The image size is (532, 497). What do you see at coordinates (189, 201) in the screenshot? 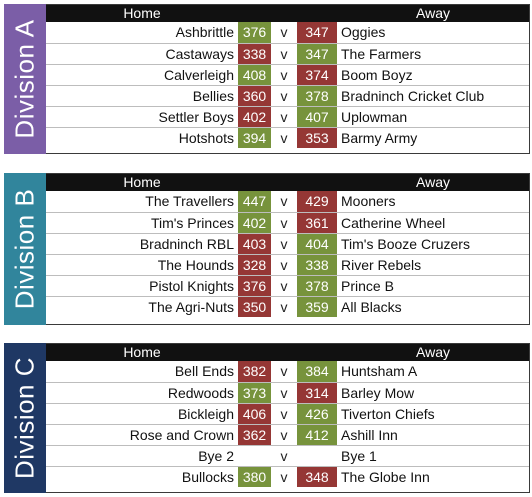
I see `home-team: The Travellers` at bounding box center [189, 201].